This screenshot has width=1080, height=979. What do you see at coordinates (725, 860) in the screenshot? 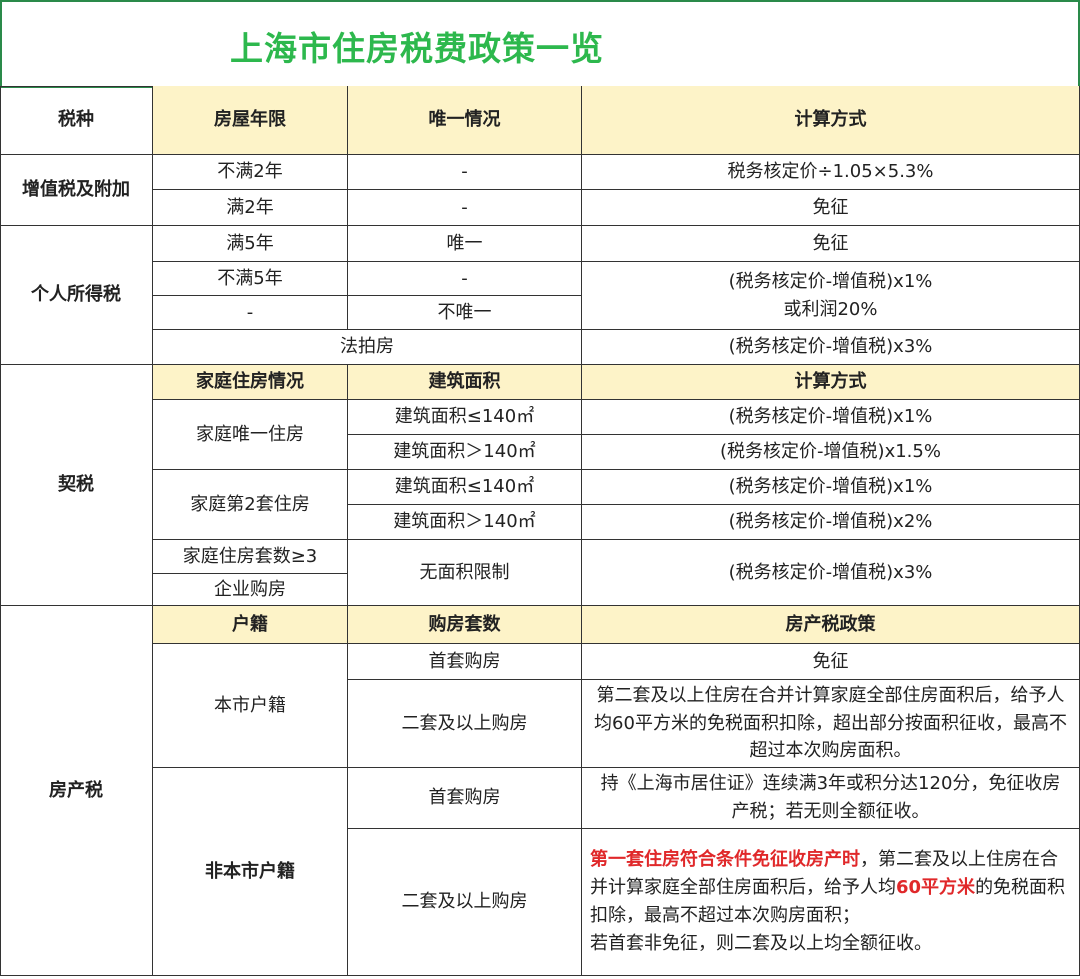
I see `highlight-text: 第一套住房符合条件免征收房产时` at bounding box center [725, 860].